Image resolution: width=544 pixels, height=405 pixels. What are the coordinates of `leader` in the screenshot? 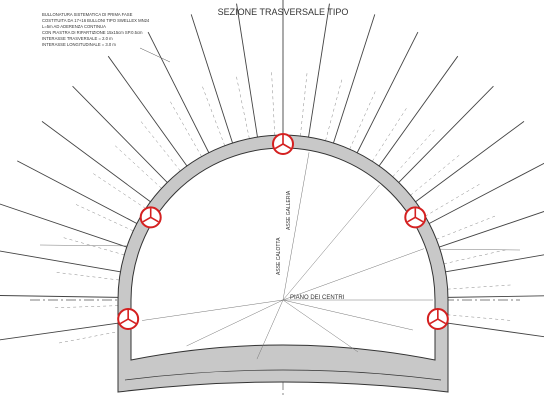 It's located at (155, 55).